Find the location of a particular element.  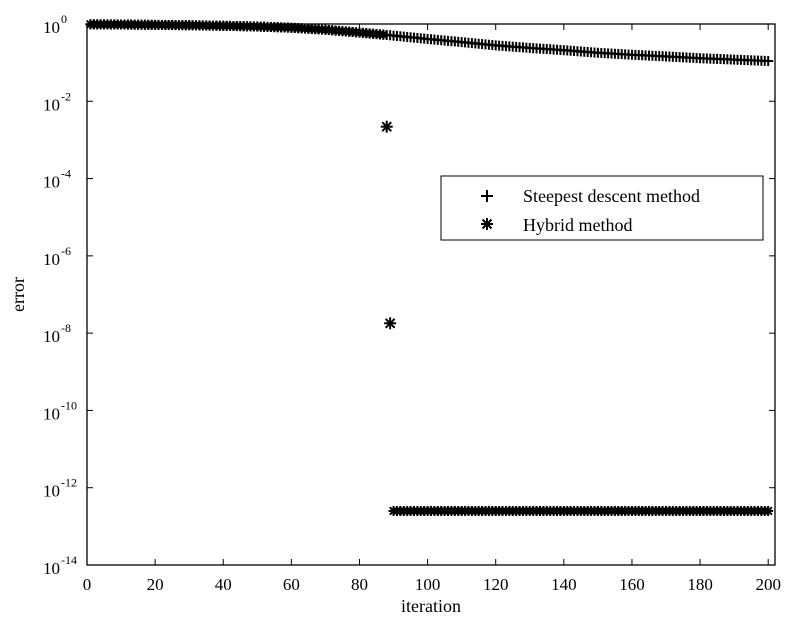

legend-marker-steepest-descent is located at coordinates (487, 196).